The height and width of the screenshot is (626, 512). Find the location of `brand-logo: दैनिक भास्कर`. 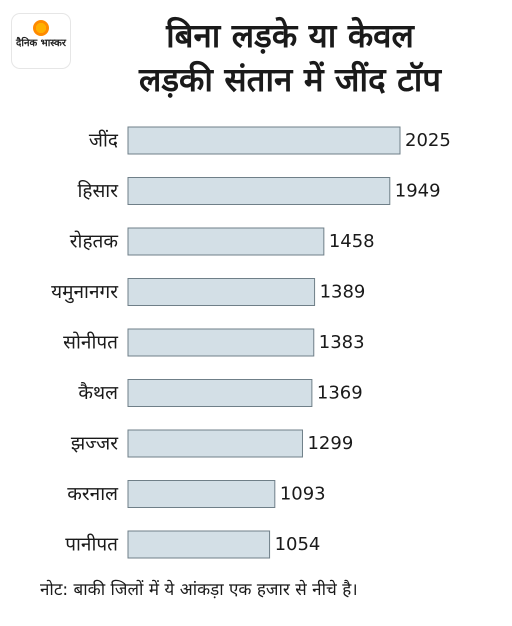

brand-logo: दैनिक भास्कर is located at coordinates (41, 41).